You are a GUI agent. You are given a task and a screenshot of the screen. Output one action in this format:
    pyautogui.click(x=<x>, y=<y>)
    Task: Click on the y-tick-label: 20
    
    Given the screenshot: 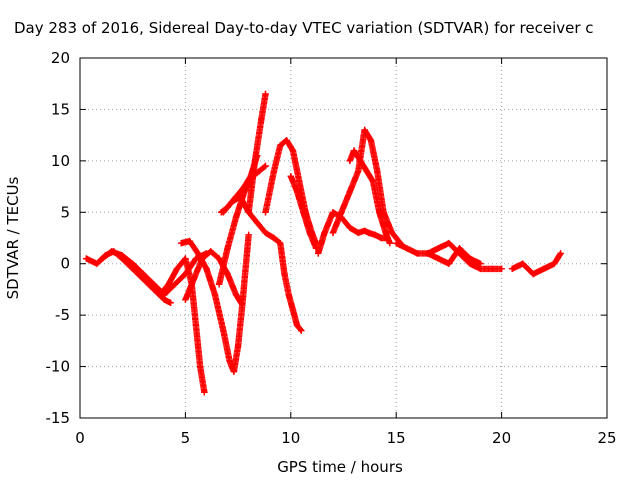 What is the action you would take?
    pyautogui.click(x=60, y=58)
    